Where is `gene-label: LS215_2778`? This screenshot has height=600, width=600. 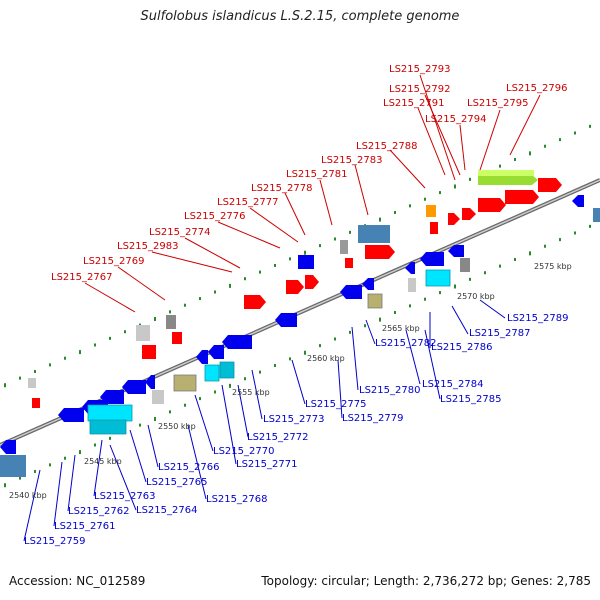 gene-label: LS215_2778 is located at coordinates (281, 188).